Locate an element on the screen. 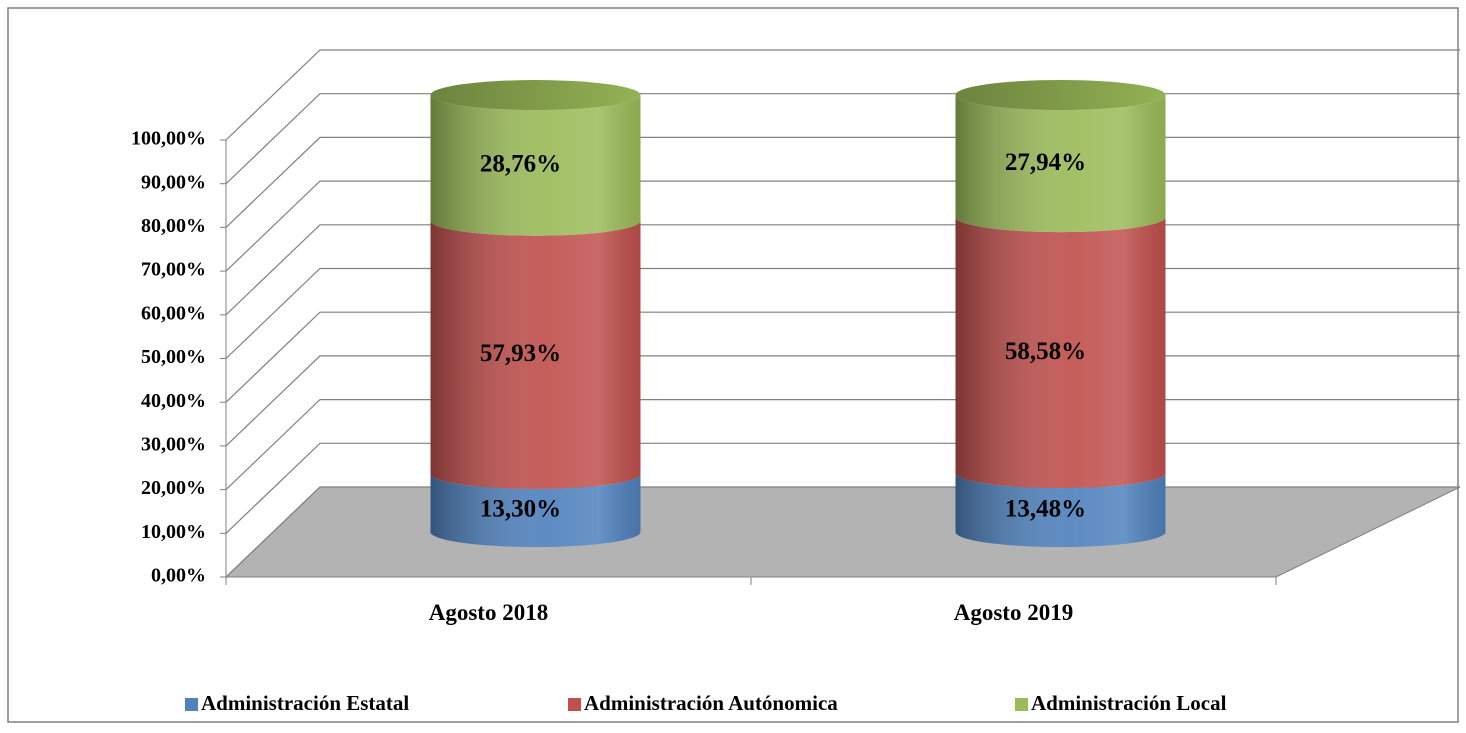 This screenshot has height=733, width=1466. y-tick-label: 10,00% is located at coordinates (173, 532).